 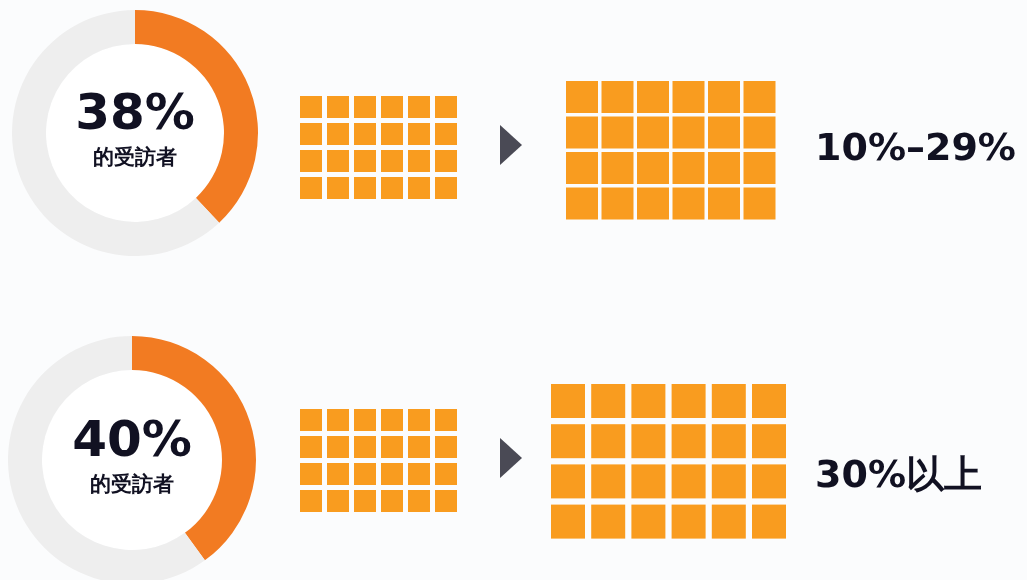 I want to click on text: 10%–29%, so click(x=915, y=146).